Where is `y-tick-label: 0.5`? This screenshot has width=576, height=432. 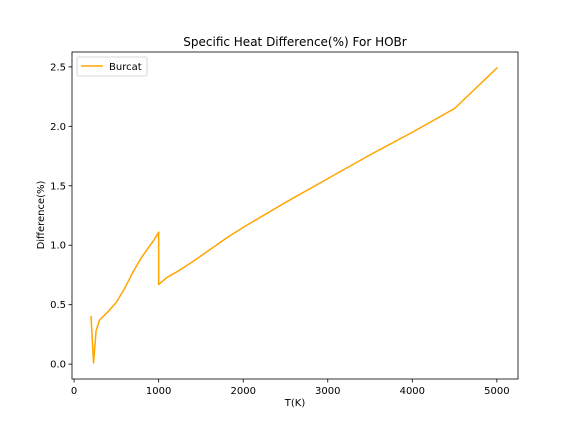 y-tick-label: 0.5 is located at coordinates (58, 305).